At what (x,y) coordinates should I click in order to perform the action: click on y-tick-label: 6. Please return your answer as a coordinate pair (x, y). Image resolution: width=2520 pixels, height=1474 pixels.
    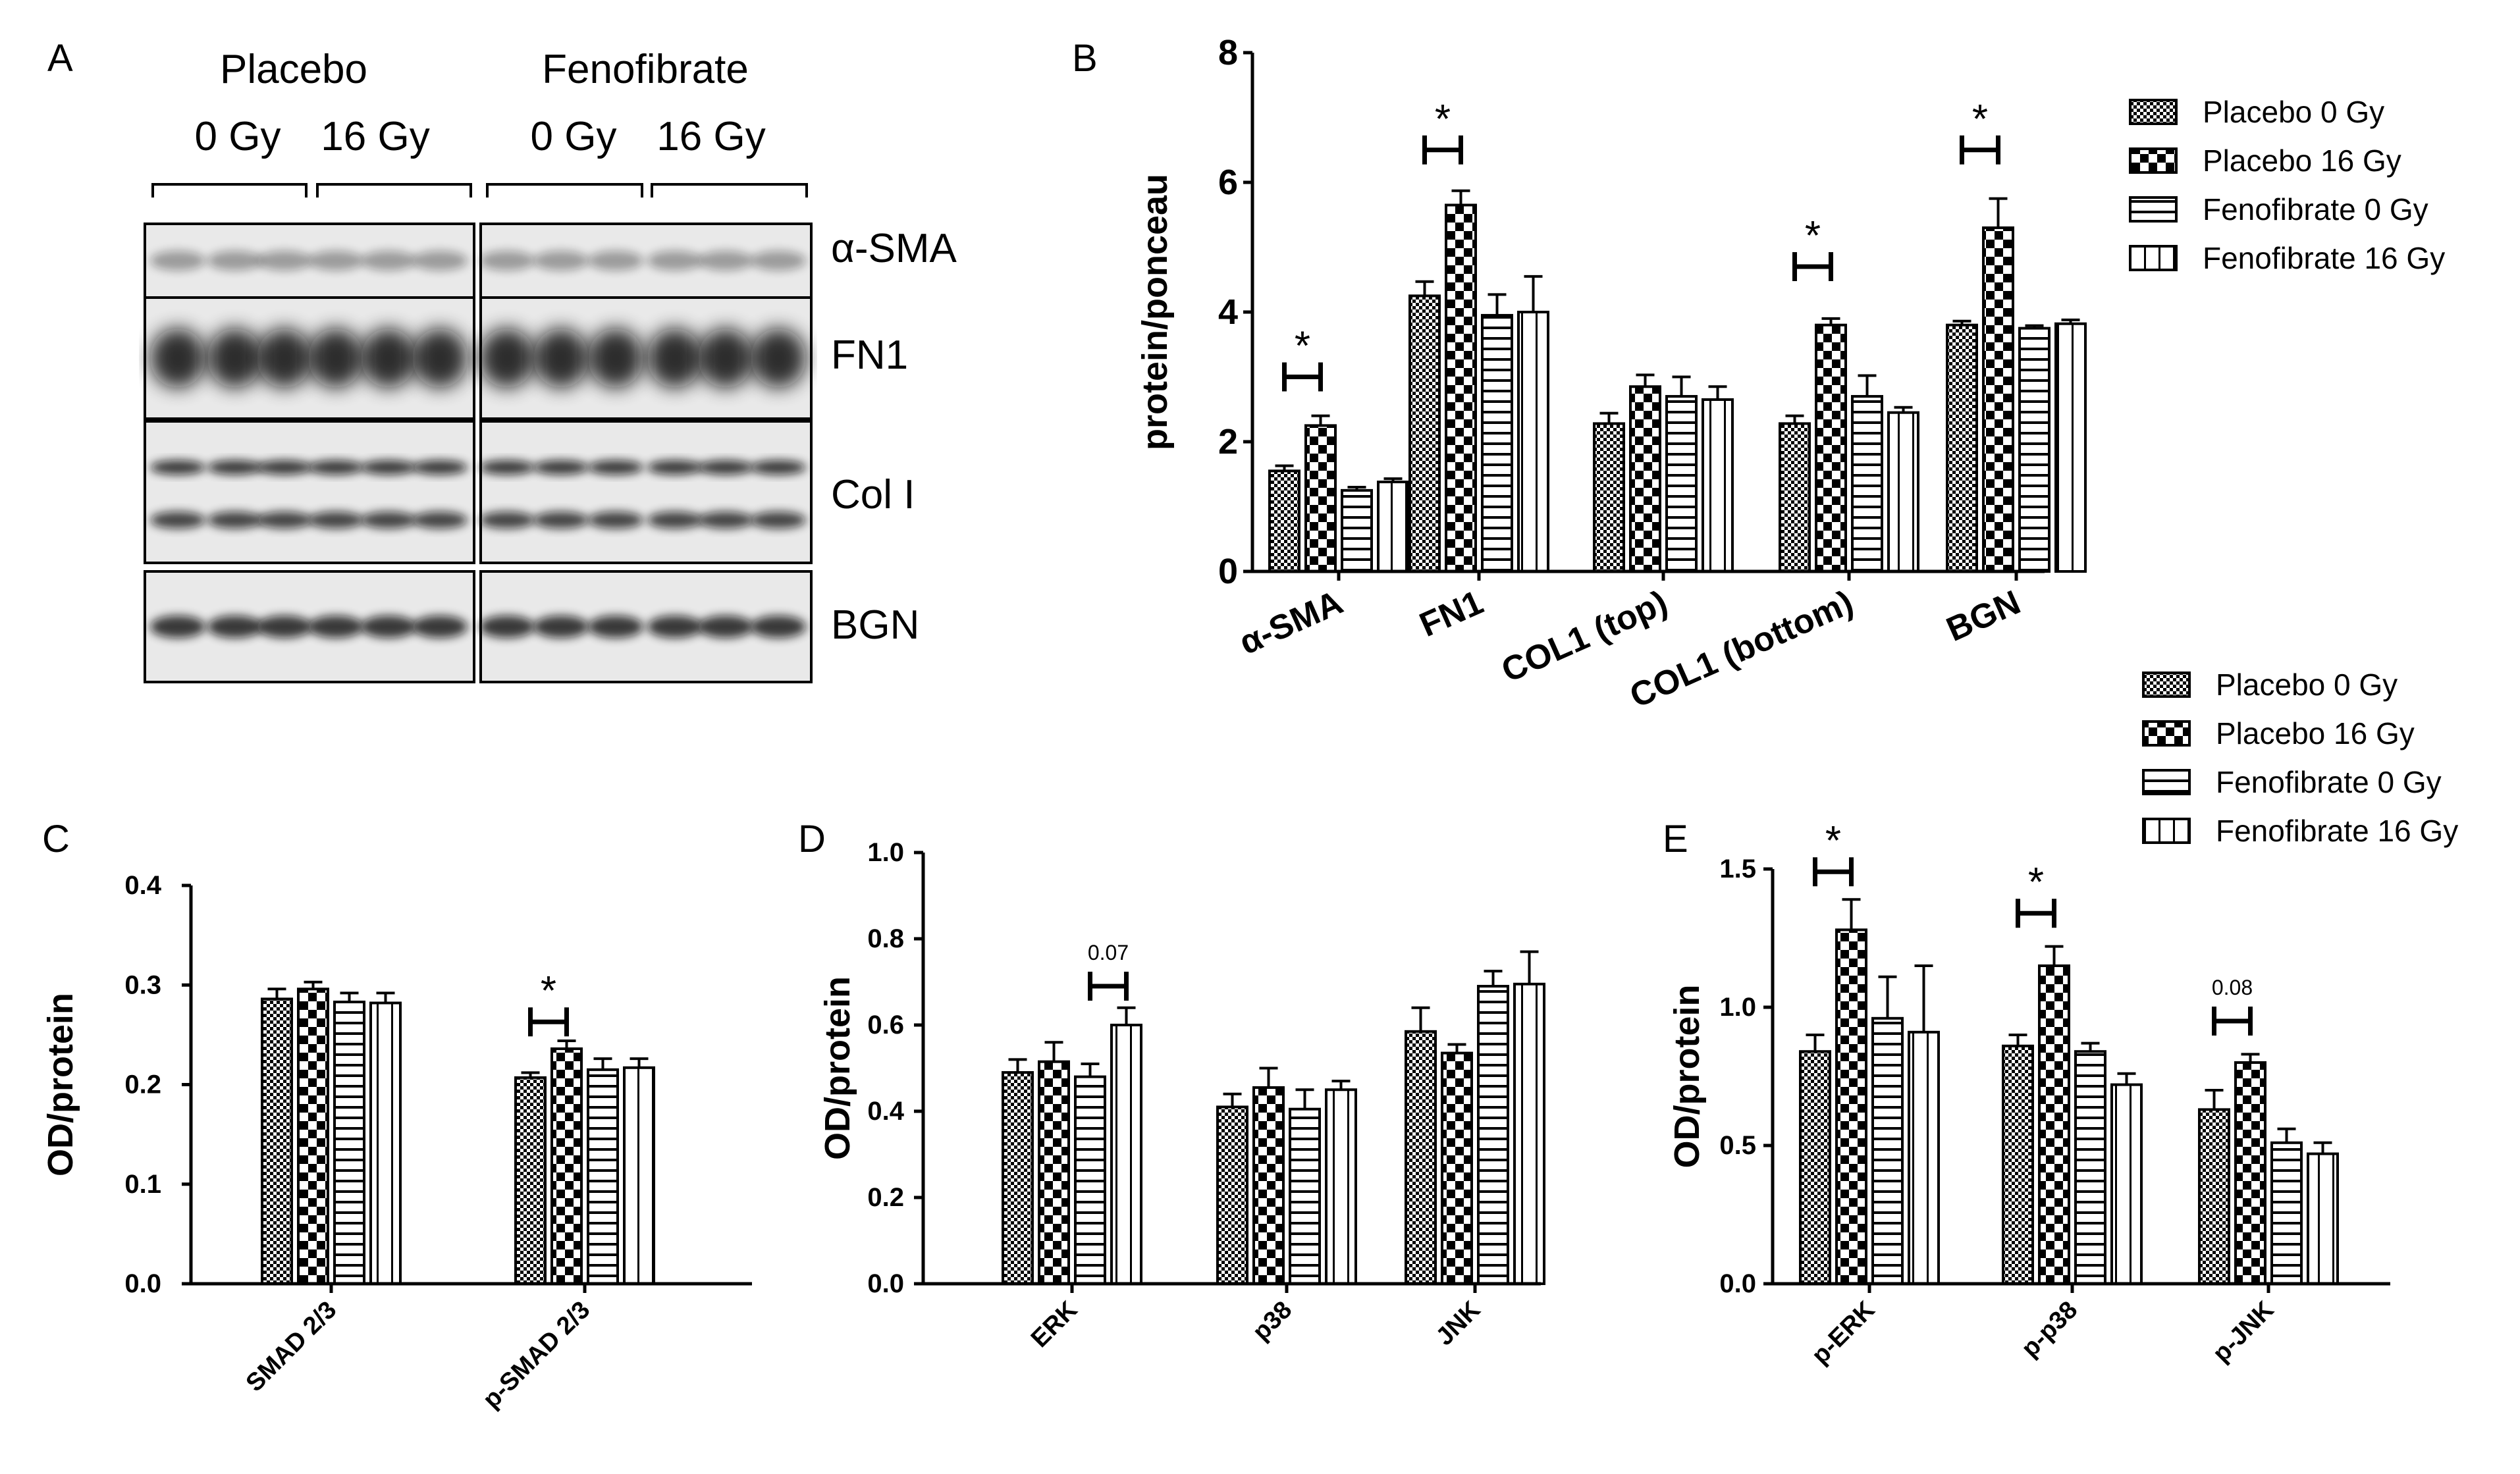
    Looking at the image, I should click on (1228, 182).